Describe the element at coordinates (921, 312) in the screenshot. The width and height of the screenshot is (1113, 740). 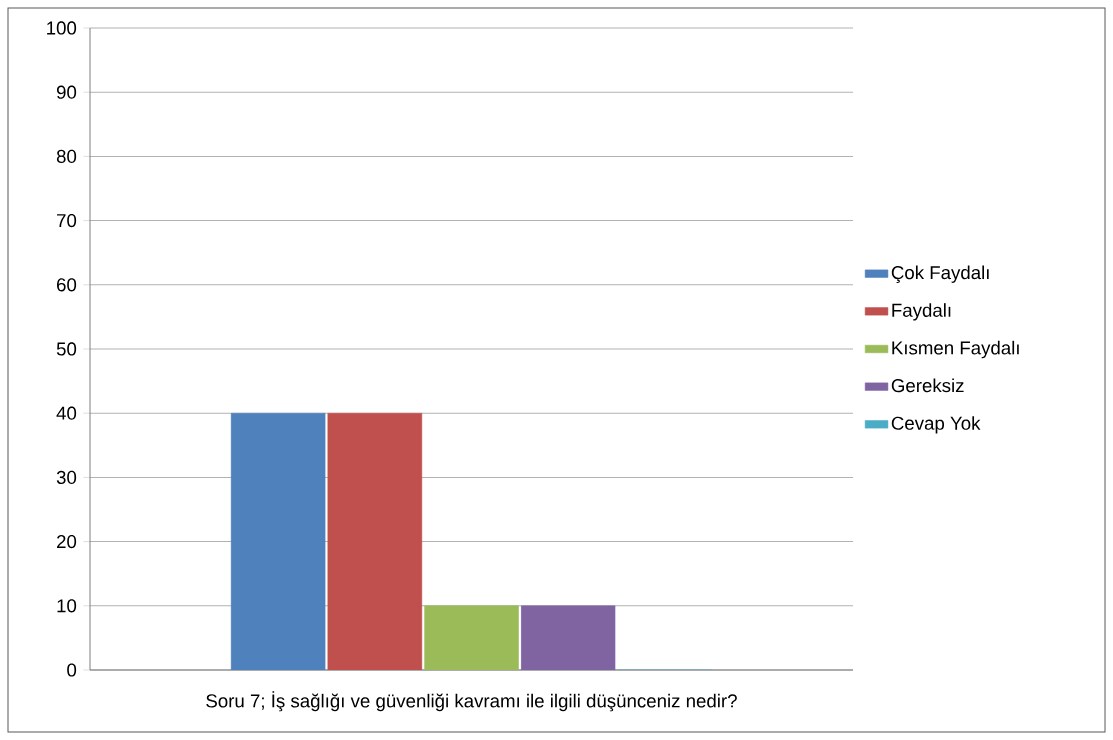
I see `legend-label: Faydalı` at that location.